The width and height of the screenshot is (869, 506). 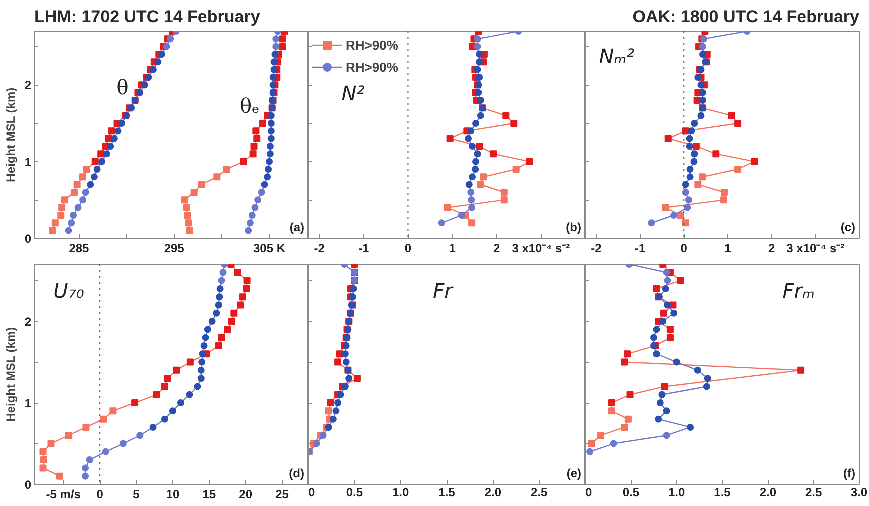 I want to click on annotation: (b), so click(x=574, y=227).